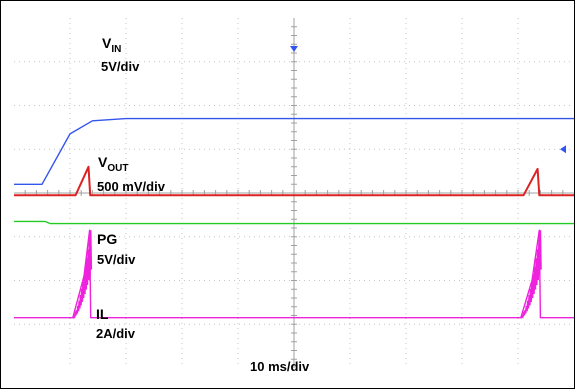 The height and width of the screenshot is (389, 575). What do you see at coordinates (294, 181) in the screenshot?
I see `vout-trace` at bounding box center [294, 181].